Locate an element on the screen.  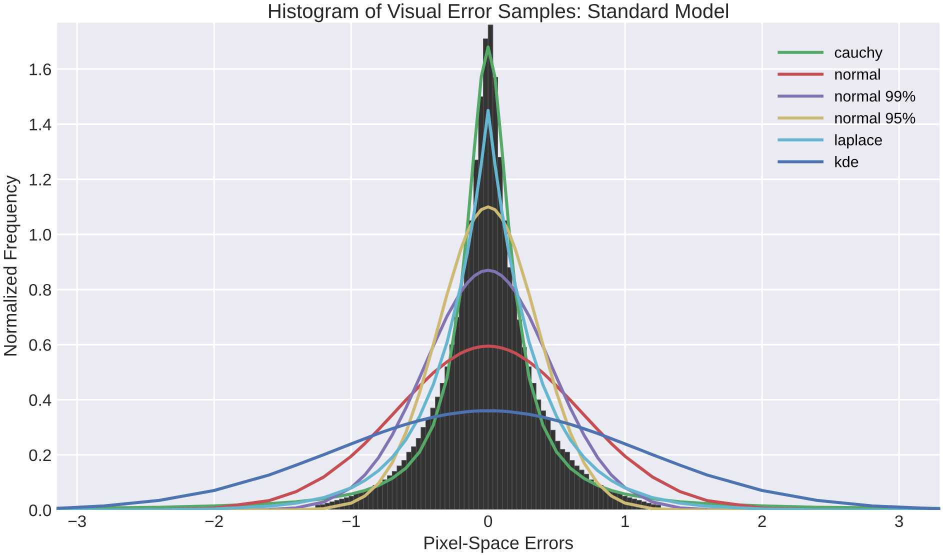
legend-label: cauchy is located at coordinates (858, 53).